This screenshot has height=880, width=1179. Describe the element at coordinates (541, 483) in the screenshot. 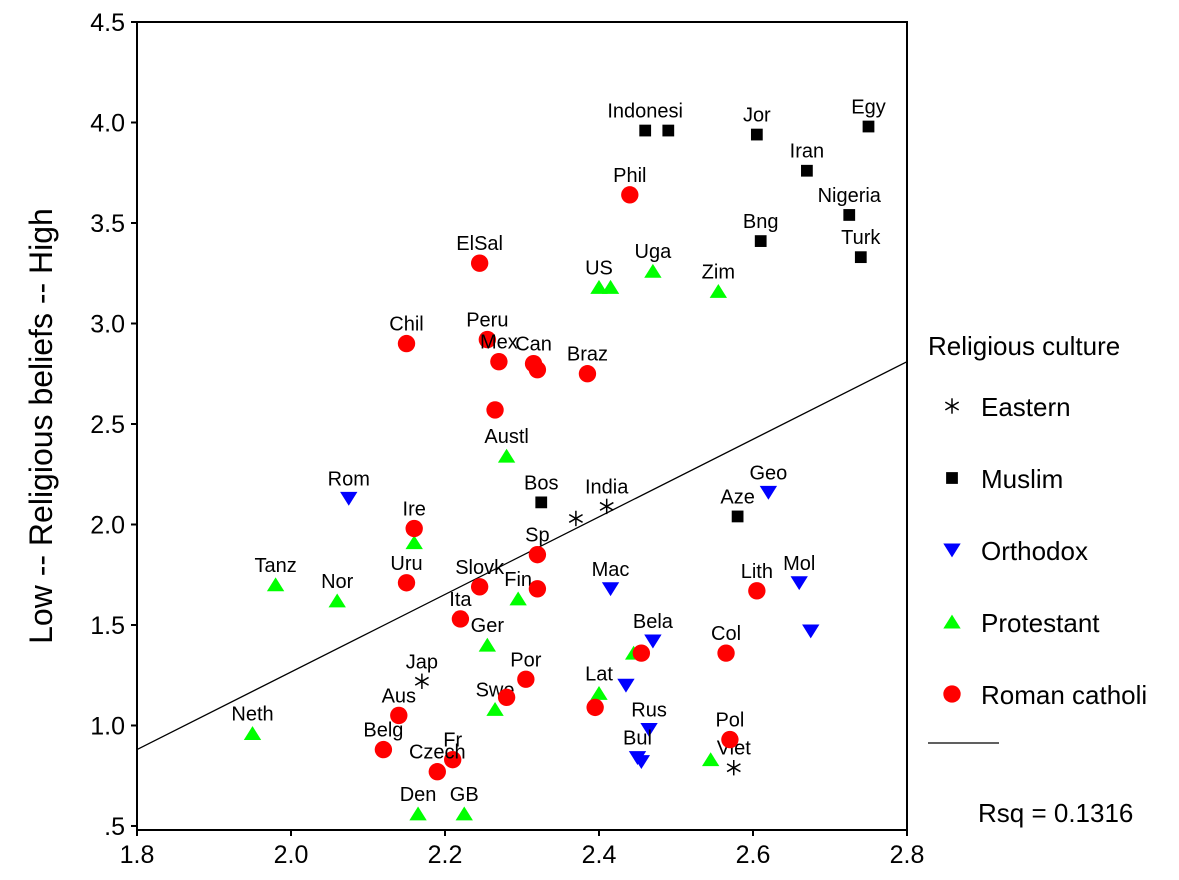

I see `point-label: Bos` at that location.